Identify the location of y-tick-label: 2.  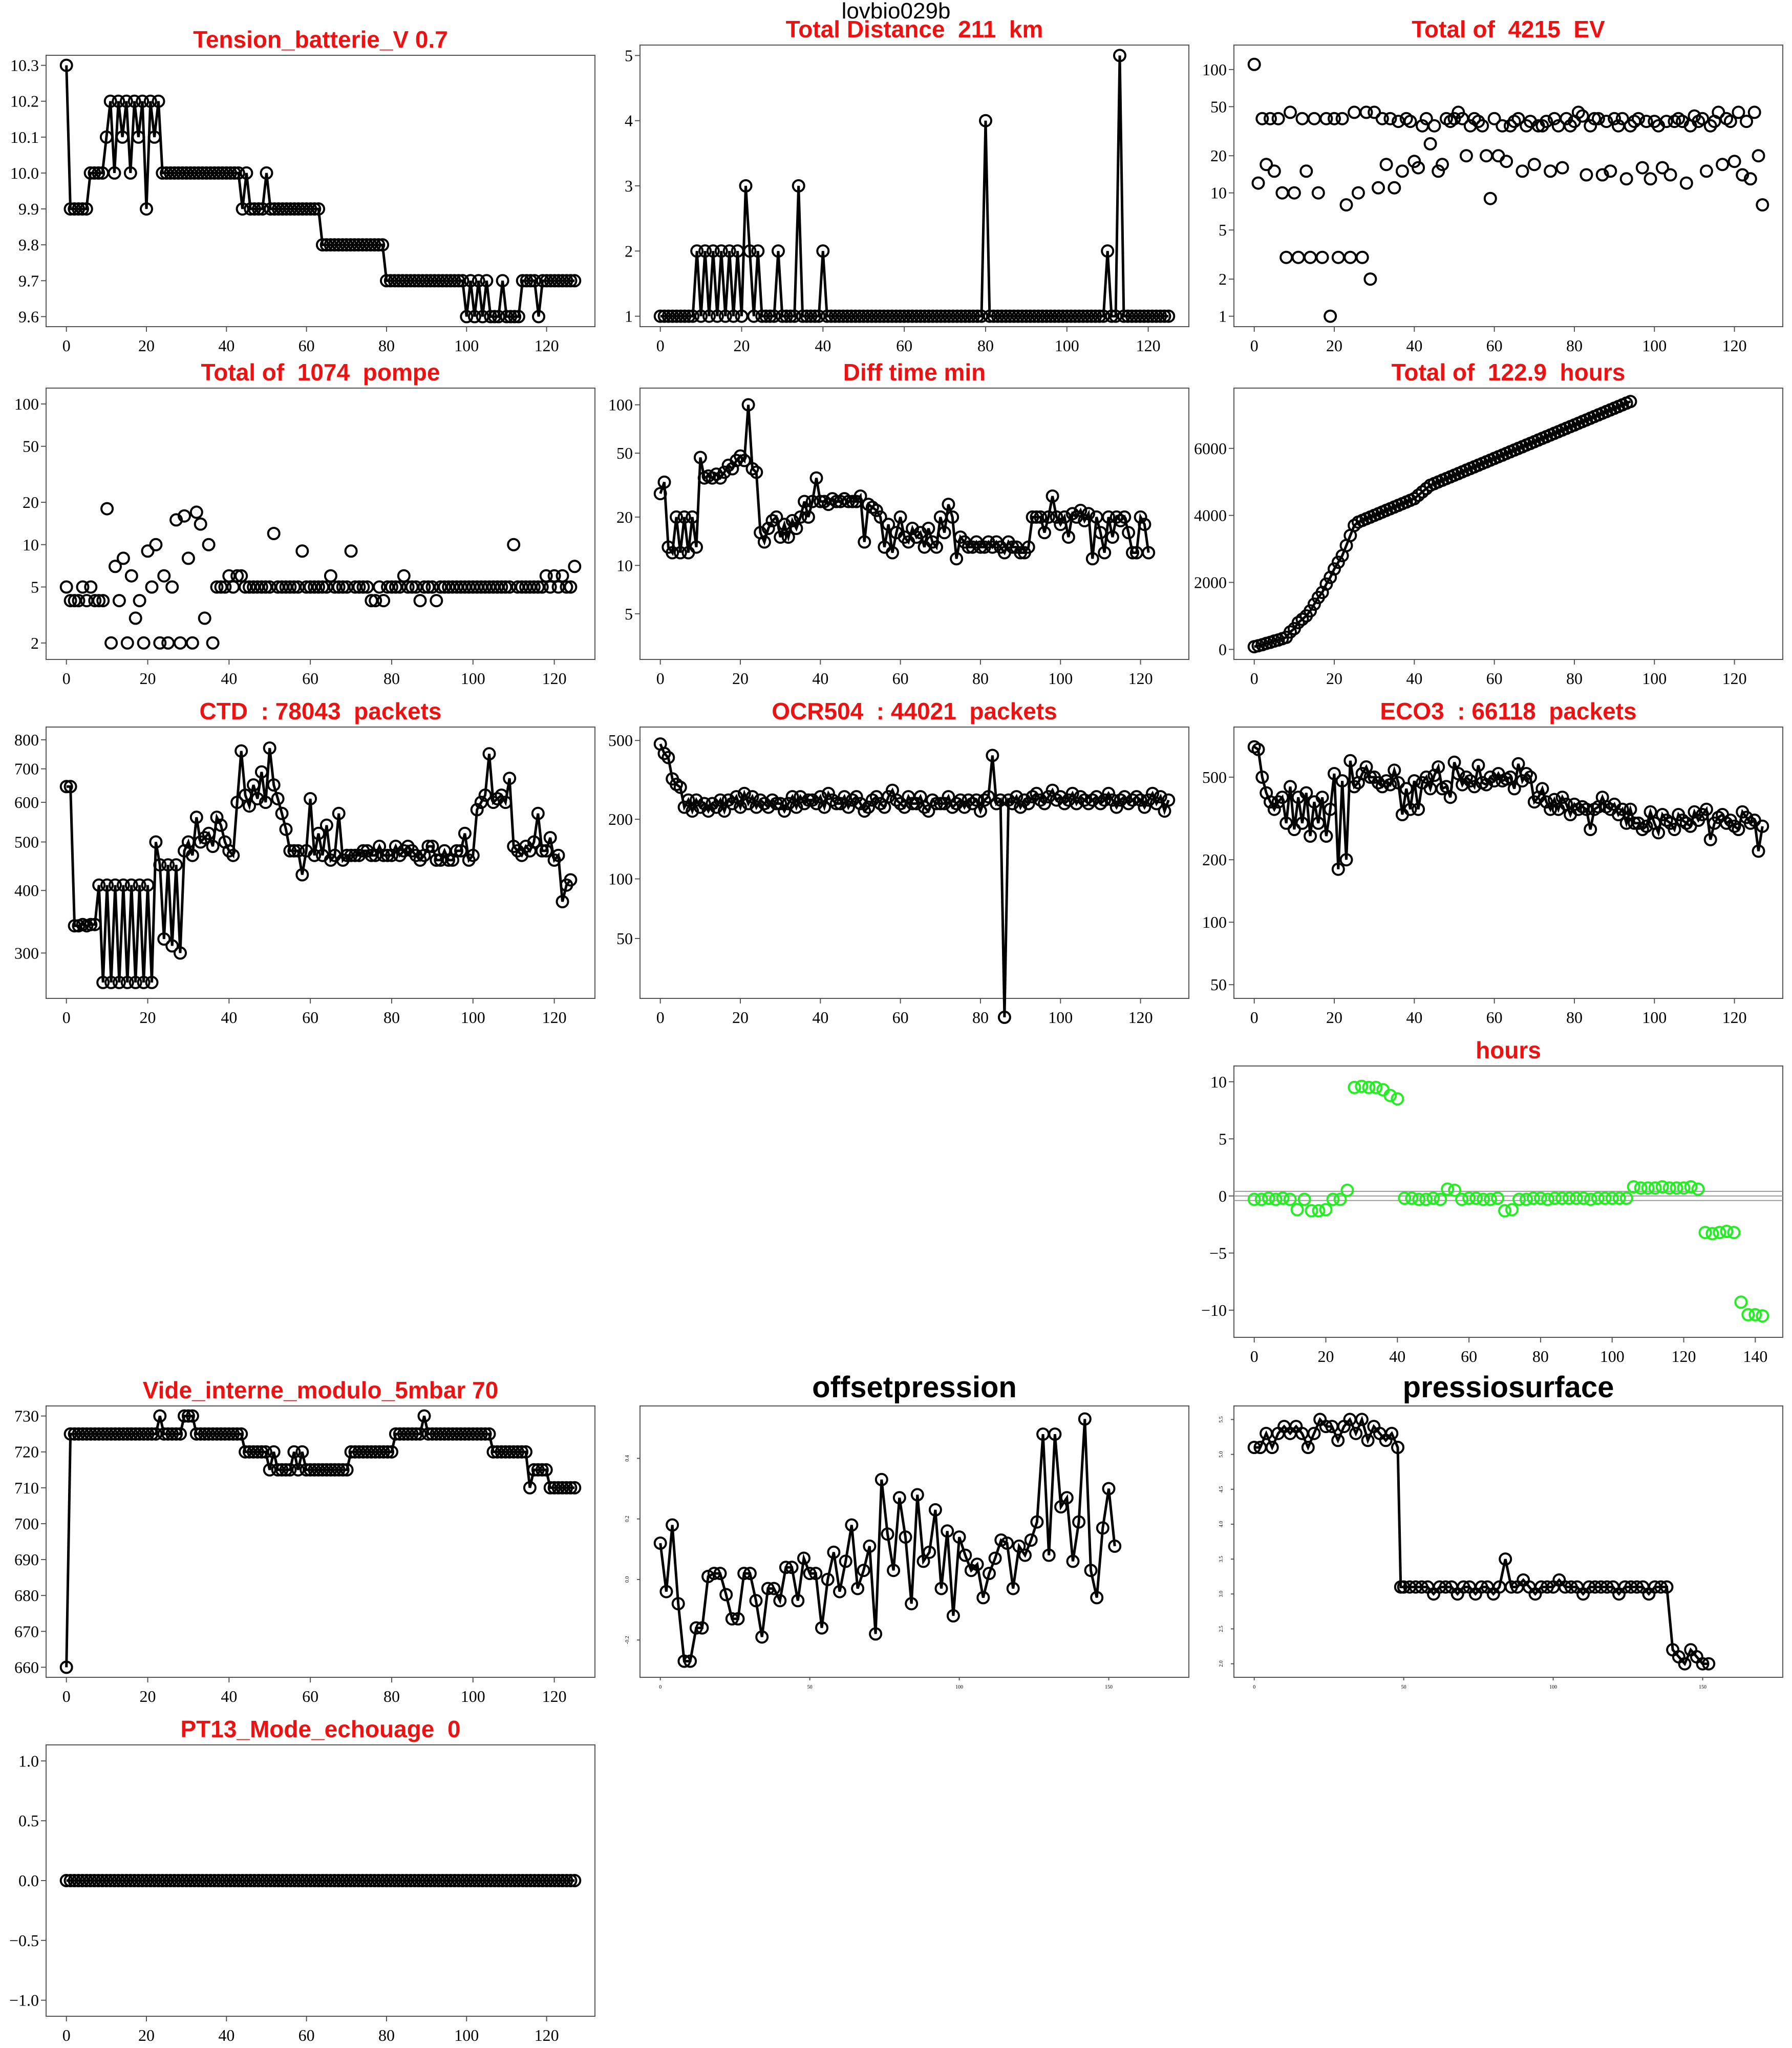
(1223, 279).